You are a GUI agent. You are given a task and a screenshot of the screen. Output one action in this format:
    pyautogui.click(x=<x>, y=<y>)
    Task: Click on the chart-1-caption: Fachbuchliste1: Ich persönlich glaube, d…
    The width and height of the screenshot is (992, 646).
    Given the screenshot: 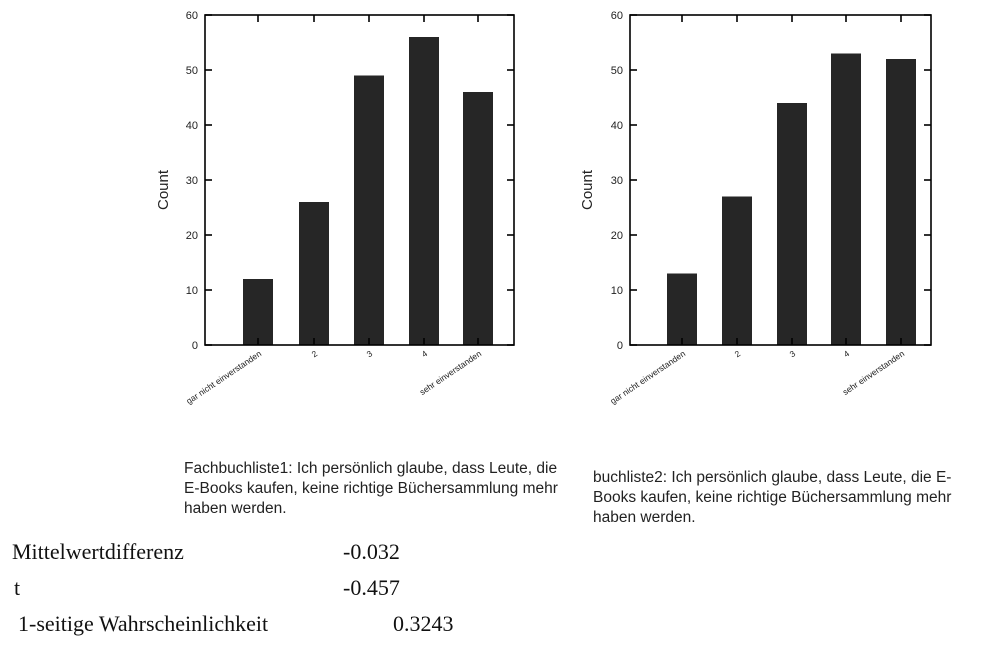 What is the action you would take?
    pyautogui.click(x=371, y=488)
    